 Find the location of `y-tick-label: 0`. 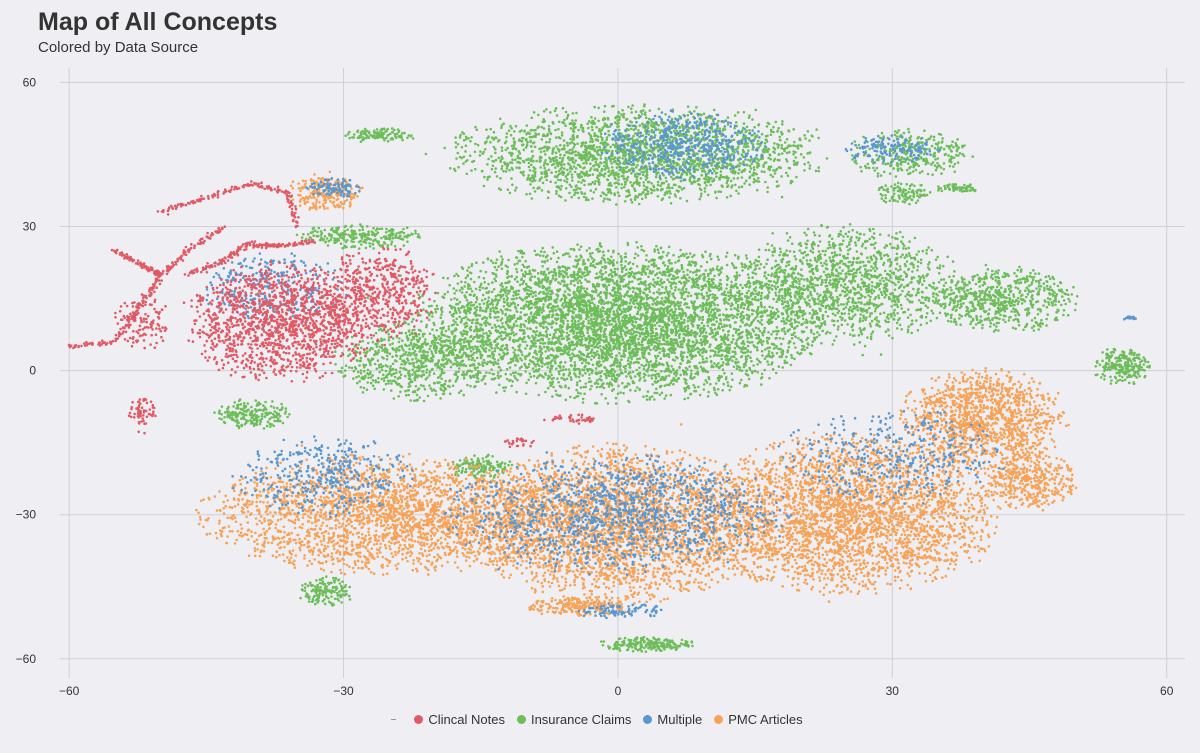

y-tick-label: 0 is located at coordinates (32, 371).